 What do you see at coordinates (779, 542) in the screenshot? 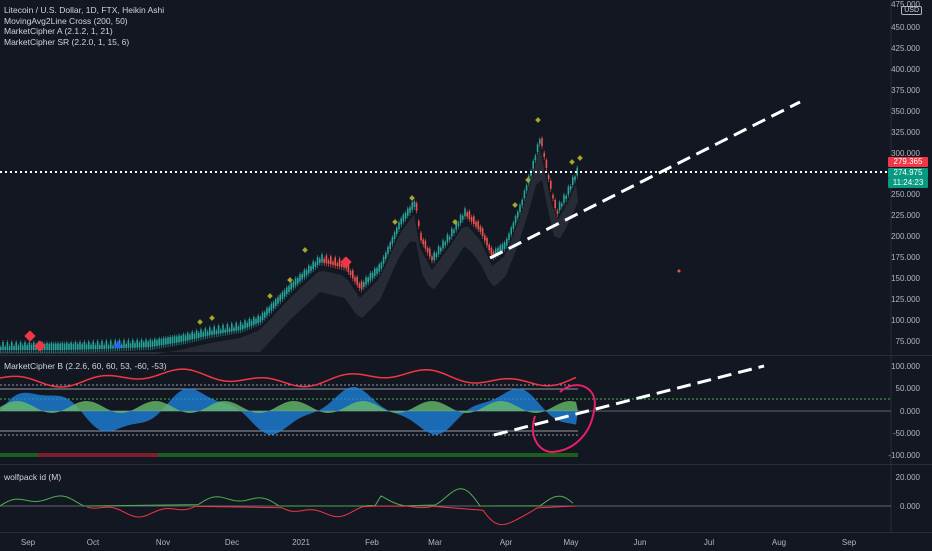
I see `time-tick-label: Aug` at bounding box center [779, 542].